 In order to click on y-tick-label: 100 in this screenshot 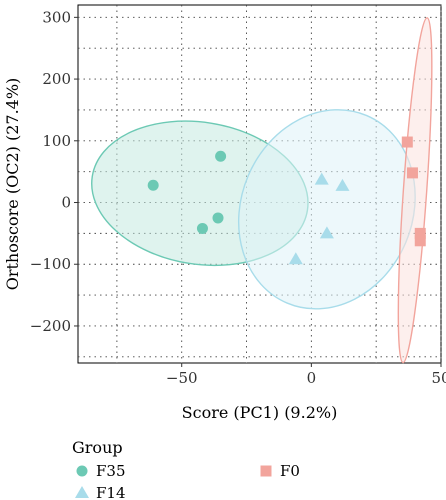, I will do `click(56, 141)`.